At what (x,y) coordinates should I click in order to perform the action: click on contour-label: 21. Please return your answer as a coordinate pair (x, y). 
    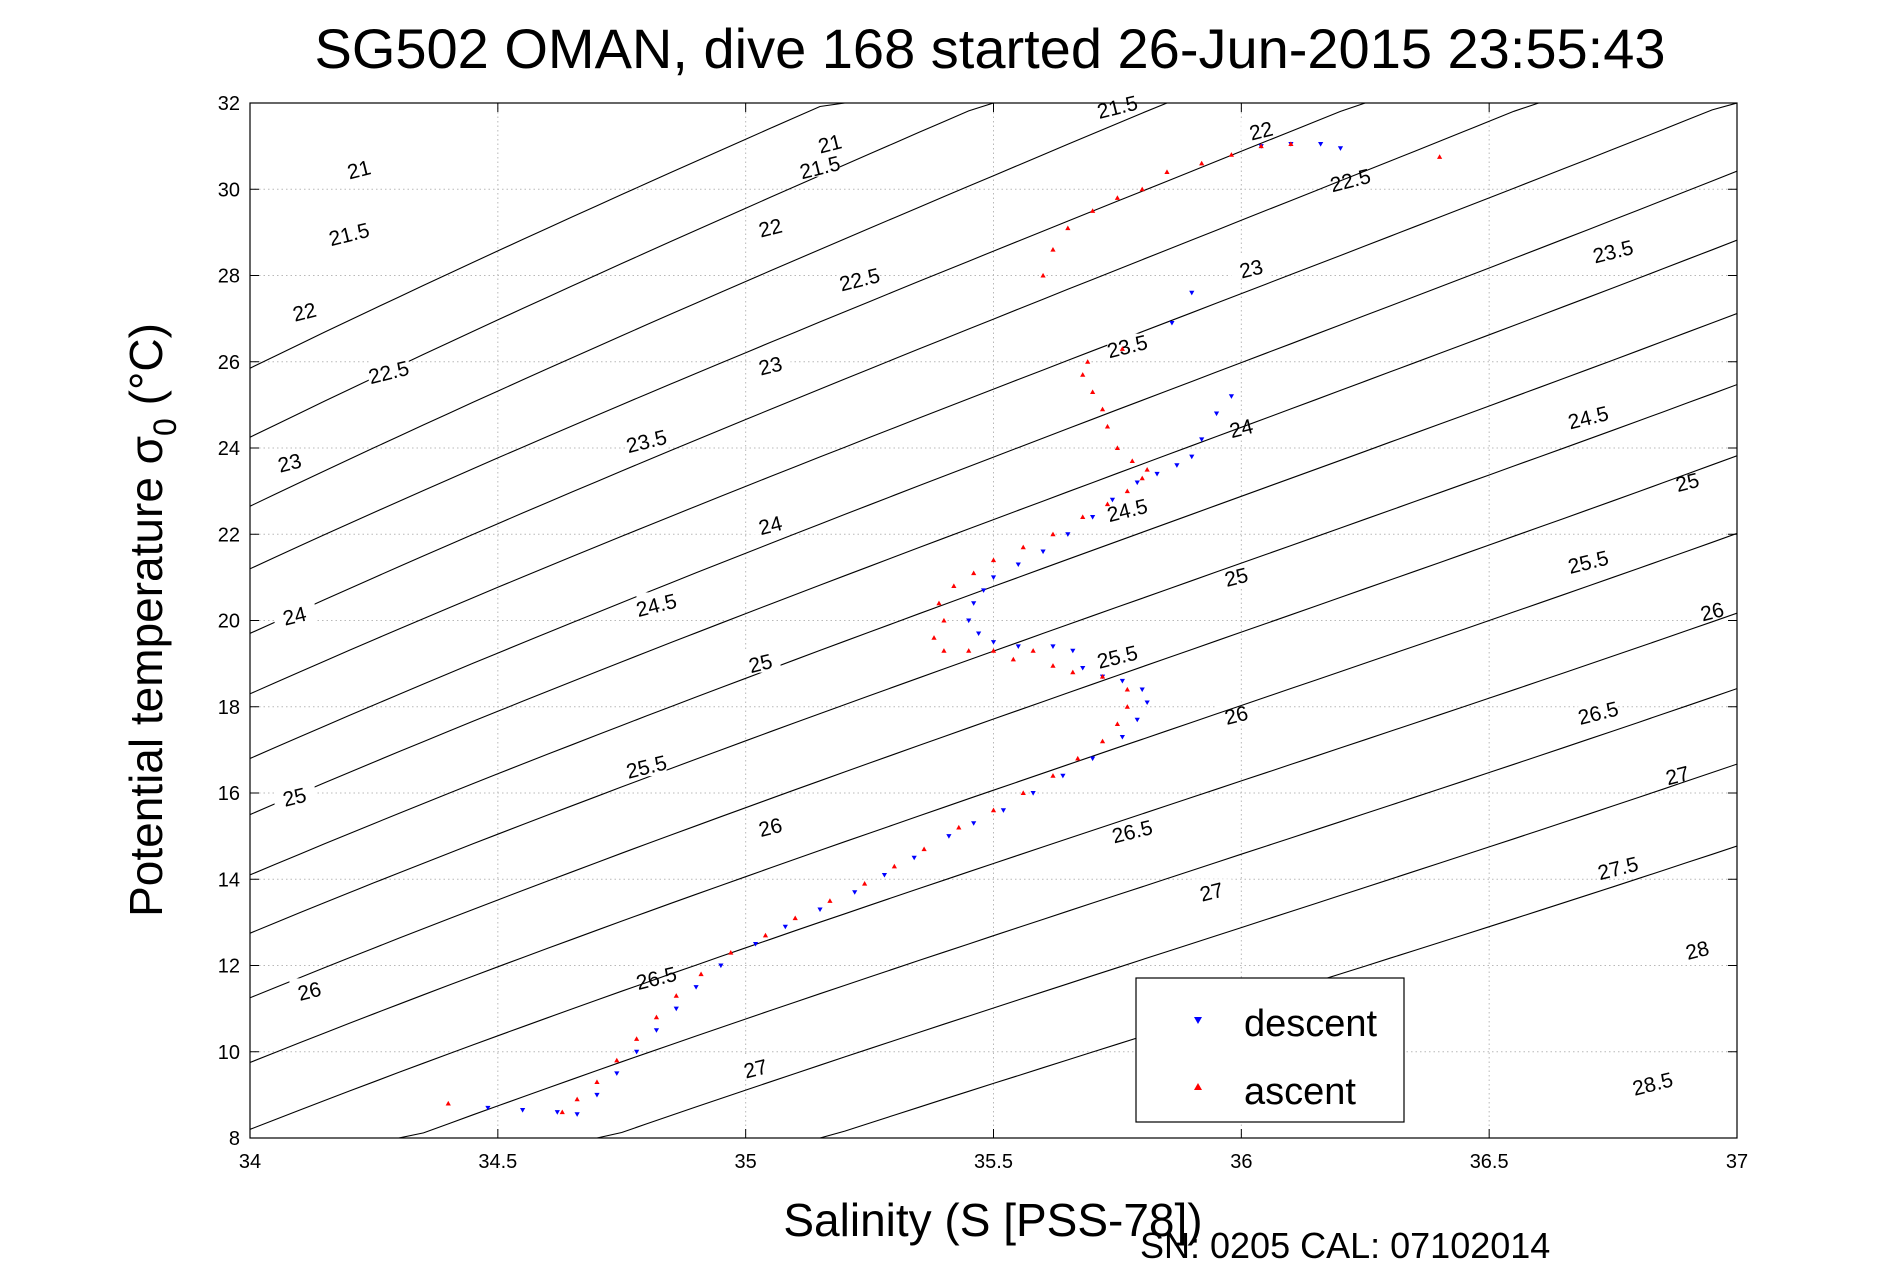
    Looking at the image, I should click on (830, 144).